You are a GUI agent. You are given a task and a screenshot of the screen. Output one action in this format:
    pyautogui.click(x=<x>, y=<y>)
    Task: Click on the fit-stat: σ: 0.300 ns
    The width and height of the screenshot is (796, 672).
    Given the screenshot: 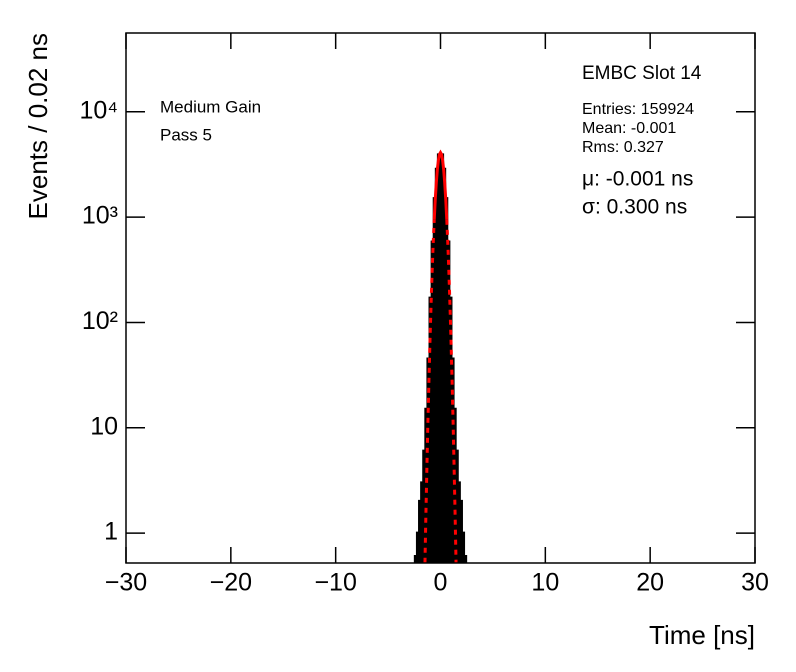 What is the action you would take?
    pyautogui.click(x=634, y=207)
    